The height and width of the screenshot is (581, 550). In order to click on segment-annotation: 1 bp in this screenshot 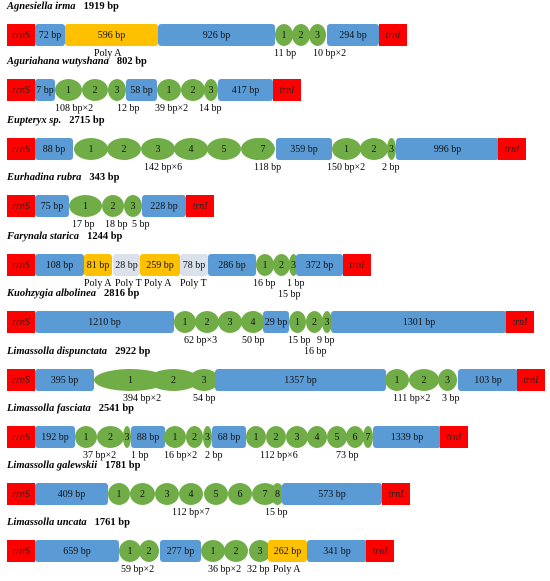, I will do `click(140, 455)`.